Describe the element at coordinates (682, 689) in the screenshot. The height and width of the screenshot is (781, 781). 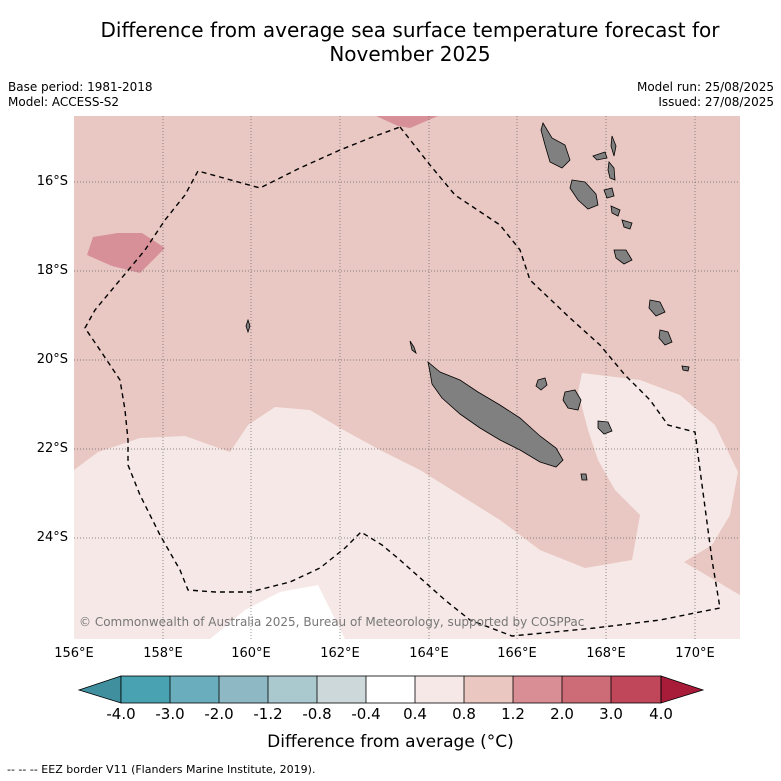
I see `colorbar-extend-high` at that location.